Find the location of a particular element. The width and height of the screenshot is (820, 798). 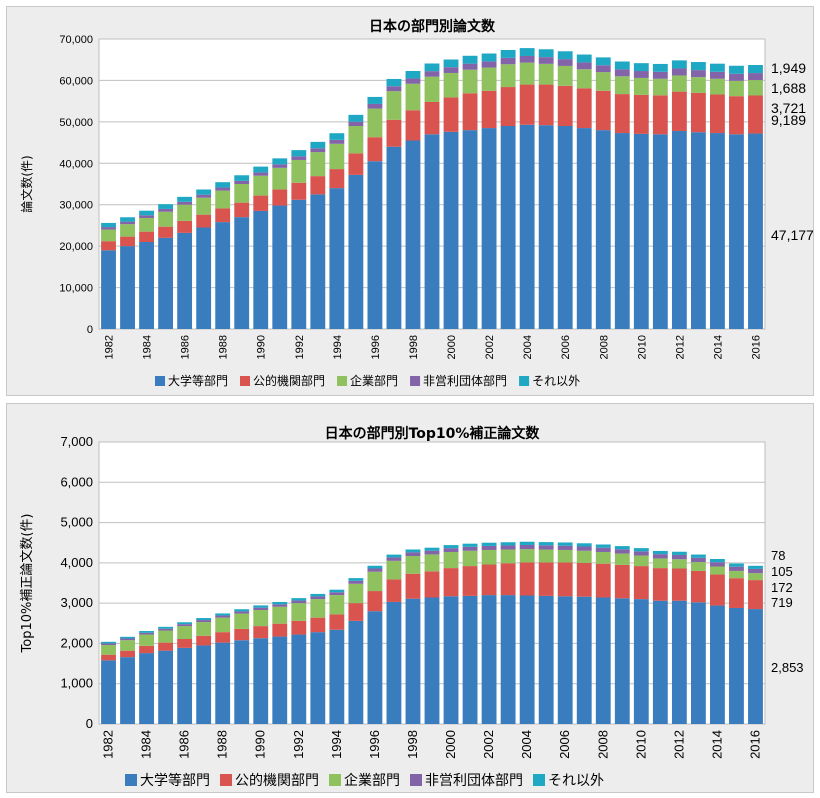

bar-other-2013 is located at coordinates (698, 66).